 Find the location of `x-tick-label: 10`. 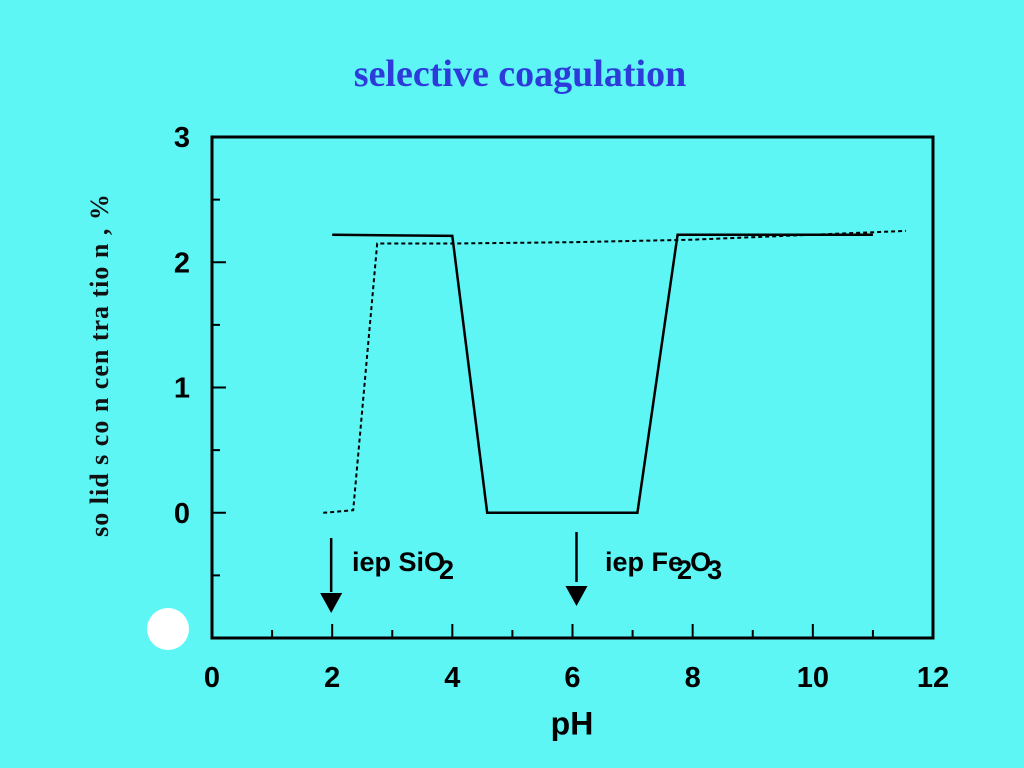

x-tick-label: 10 is located at coordinates (813, 678).